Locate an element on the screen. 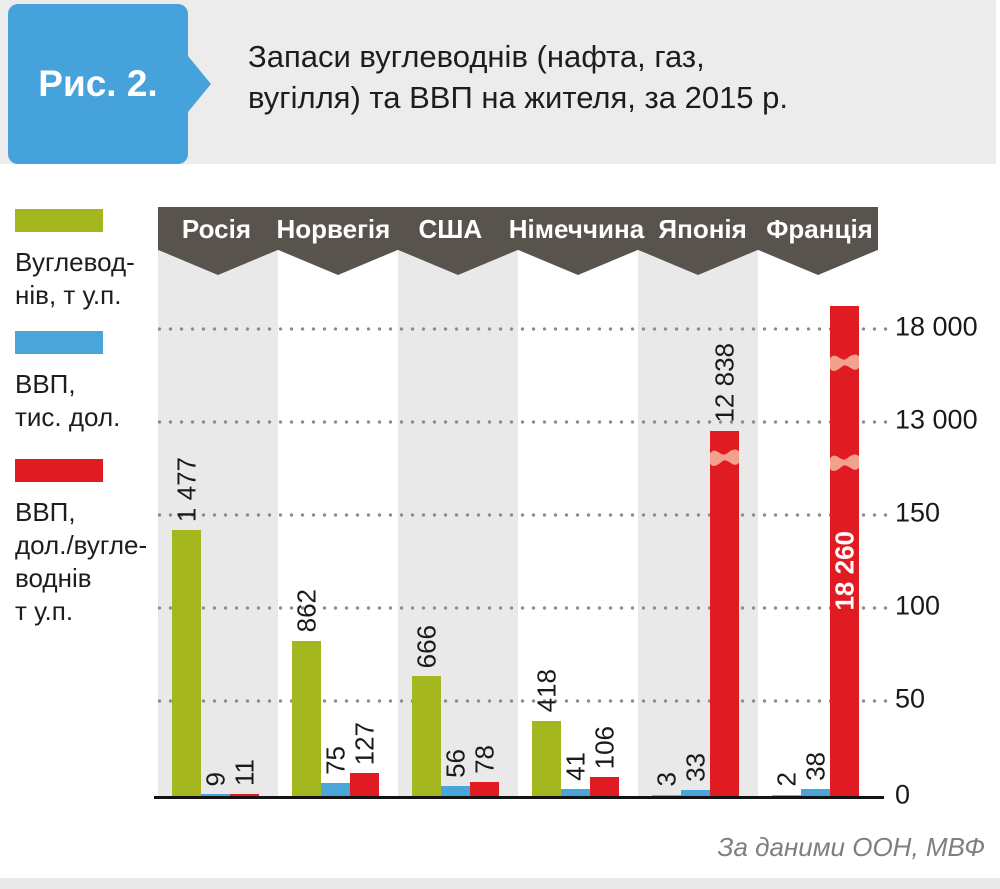 The height and width of the screenshot is (889, 1000). figure-number-badge: Рис. 2. is located at coordinates (109, 84).